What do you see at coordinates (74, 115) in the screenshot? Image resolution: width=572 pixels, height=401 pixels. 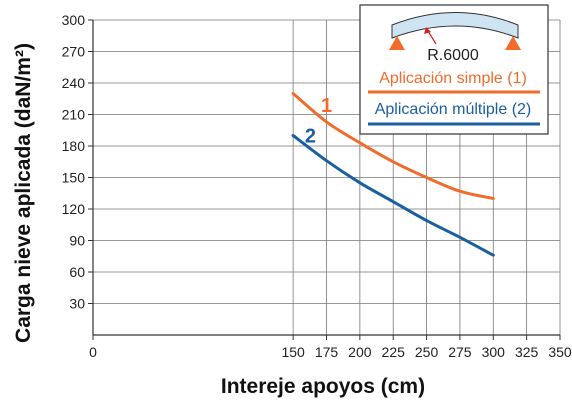 I see `y-tick-label: 210` at bounding box center [74, 115].